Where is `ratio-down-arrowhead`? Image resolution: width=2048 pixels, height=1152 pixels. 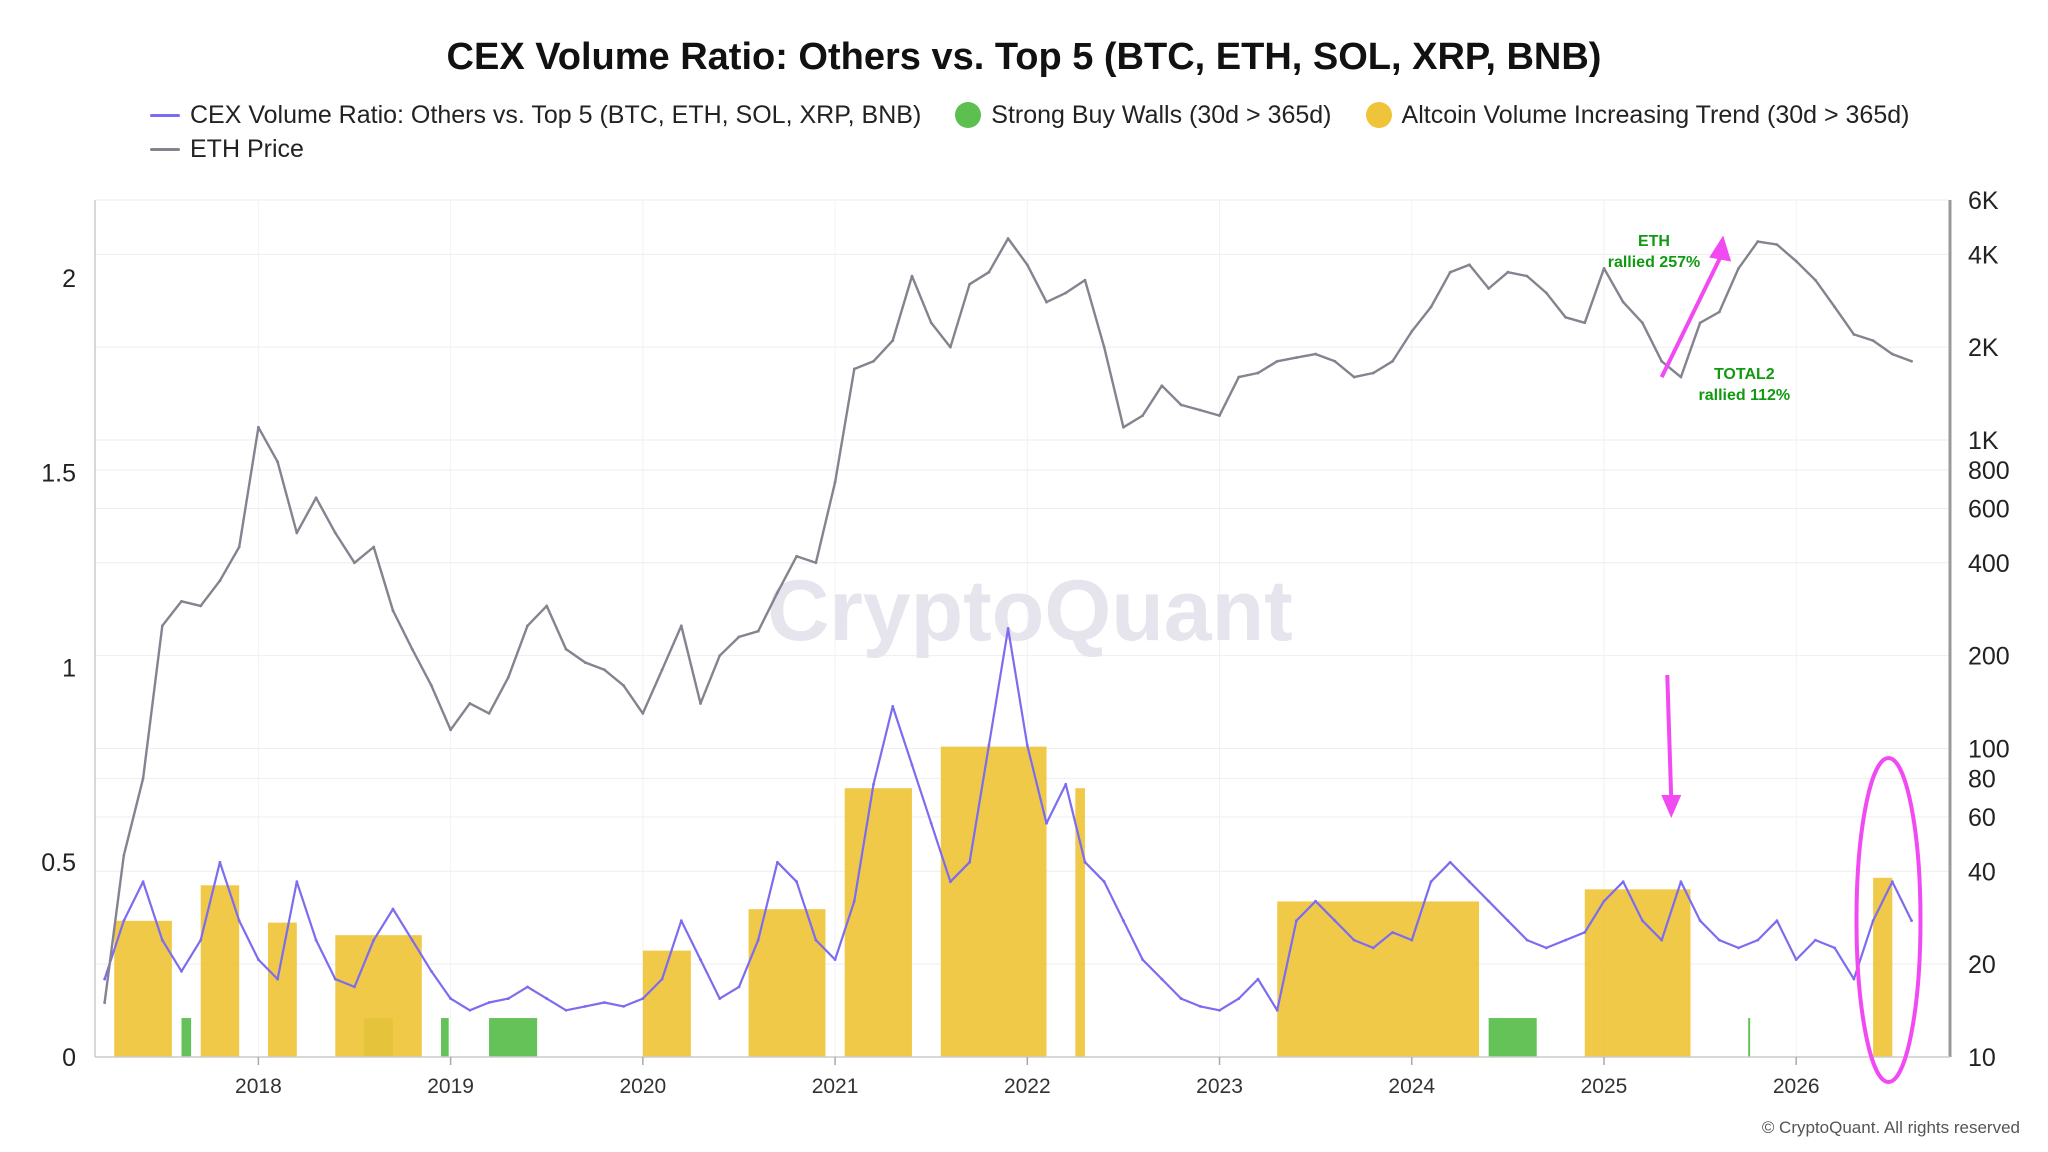
ratio-down-arrowhead is located at coordinates (1671, 806).